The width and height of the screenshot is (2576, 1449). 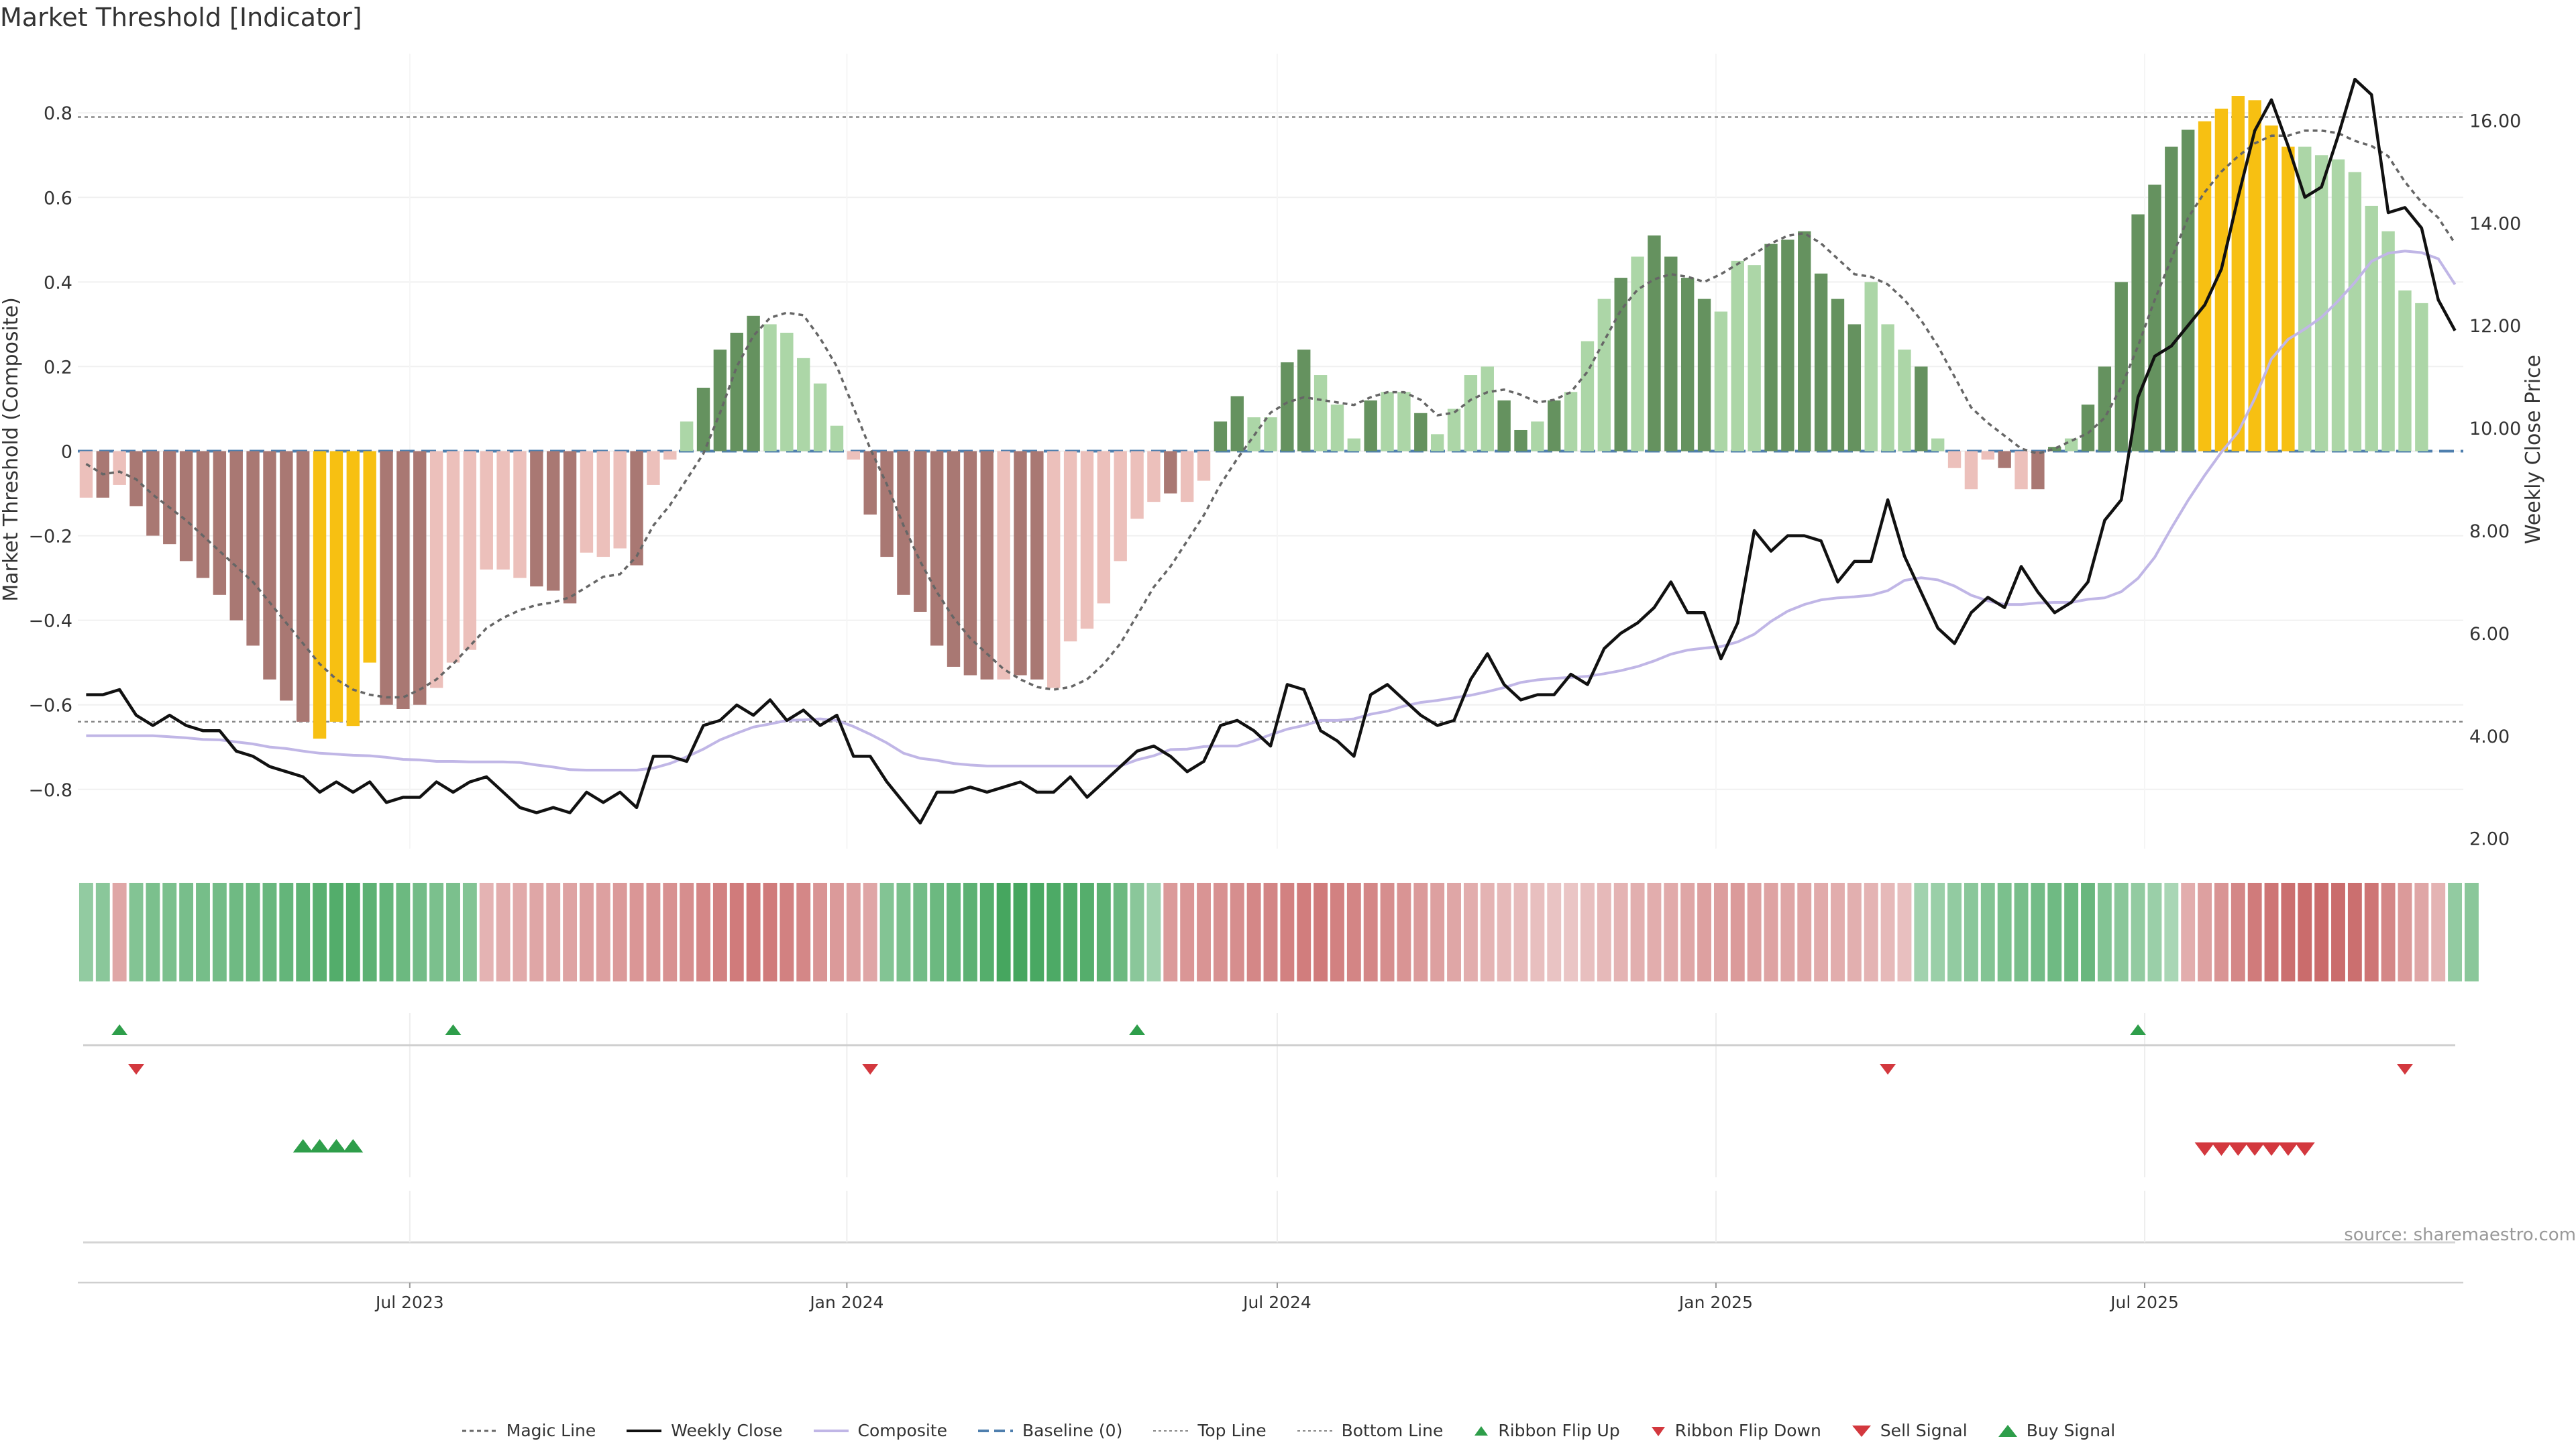 What do you see at coordinates (1269, 1128) in the screenshot?
I see `signal-panels` at bounding box center [1269, 1128].